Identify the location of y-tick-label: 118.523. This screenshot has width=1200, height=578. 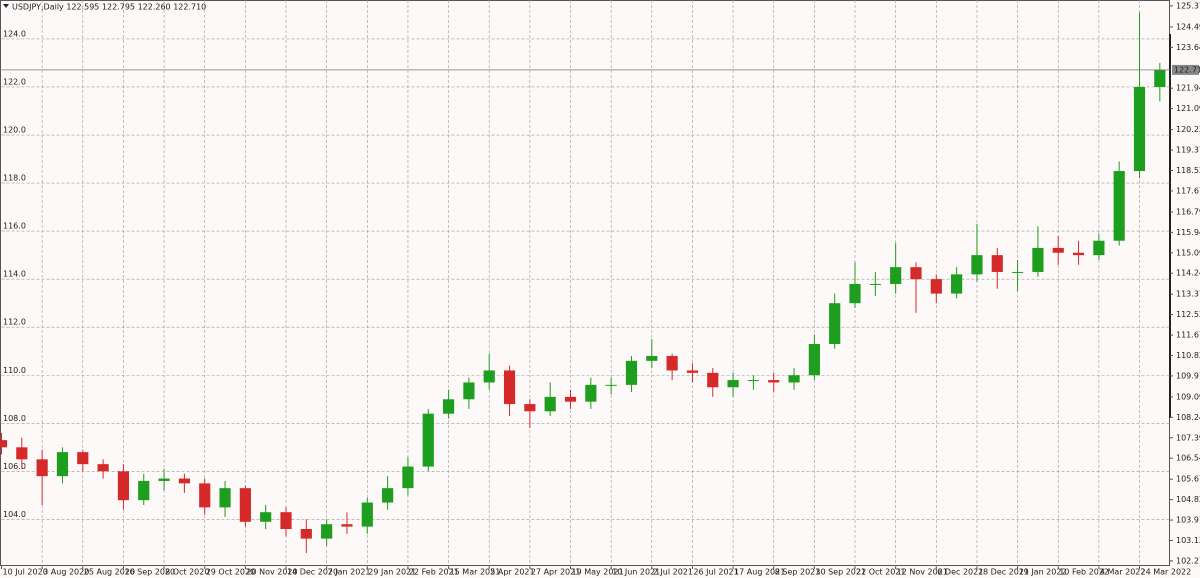
(1188, 170).